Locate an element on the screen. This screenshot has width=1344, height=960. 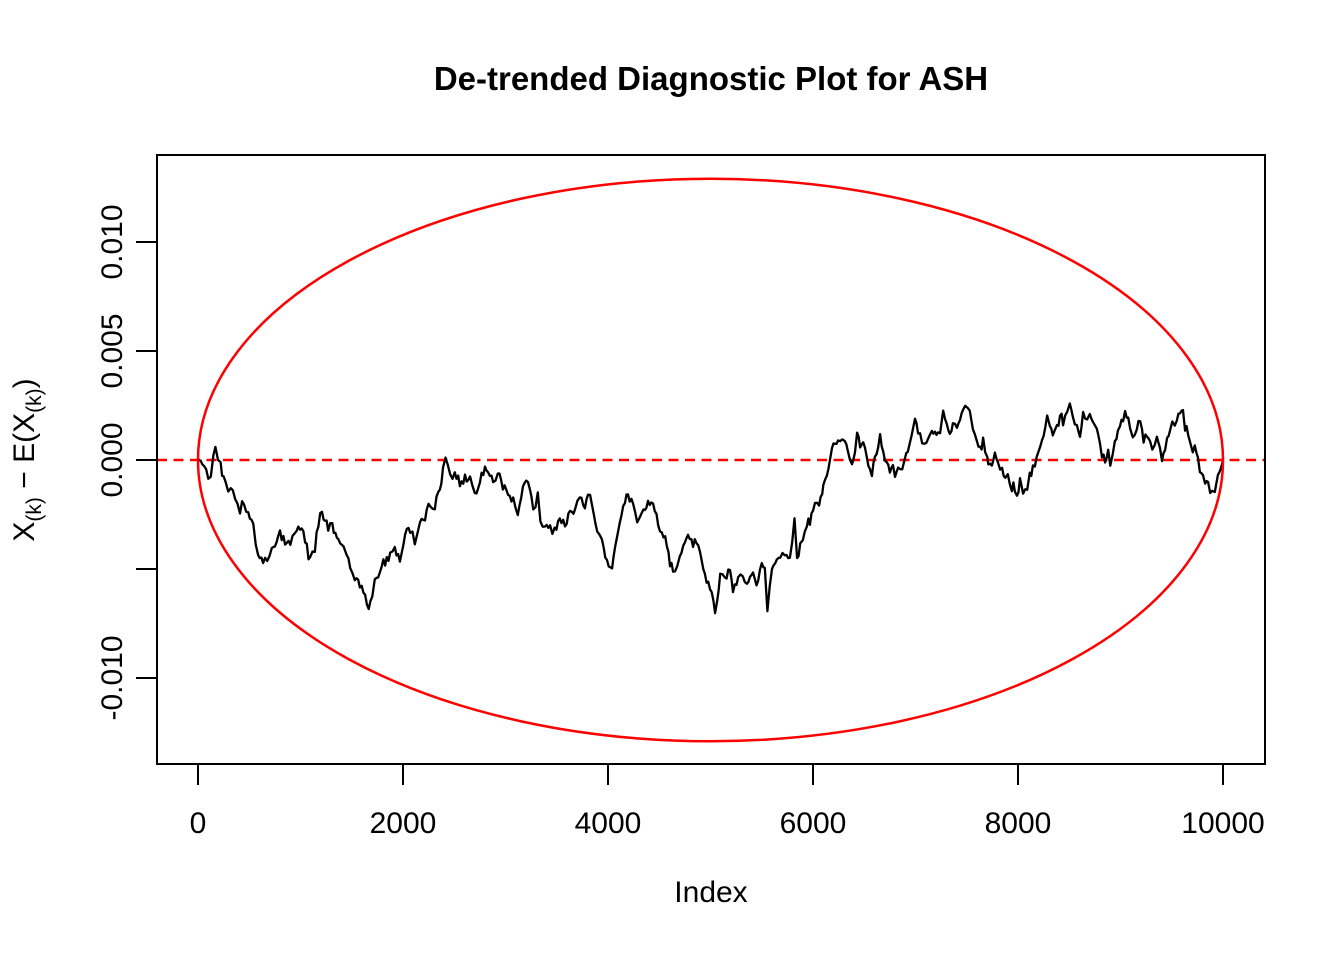
x-tick-label: 4000 is located at coordinates (608, 823).